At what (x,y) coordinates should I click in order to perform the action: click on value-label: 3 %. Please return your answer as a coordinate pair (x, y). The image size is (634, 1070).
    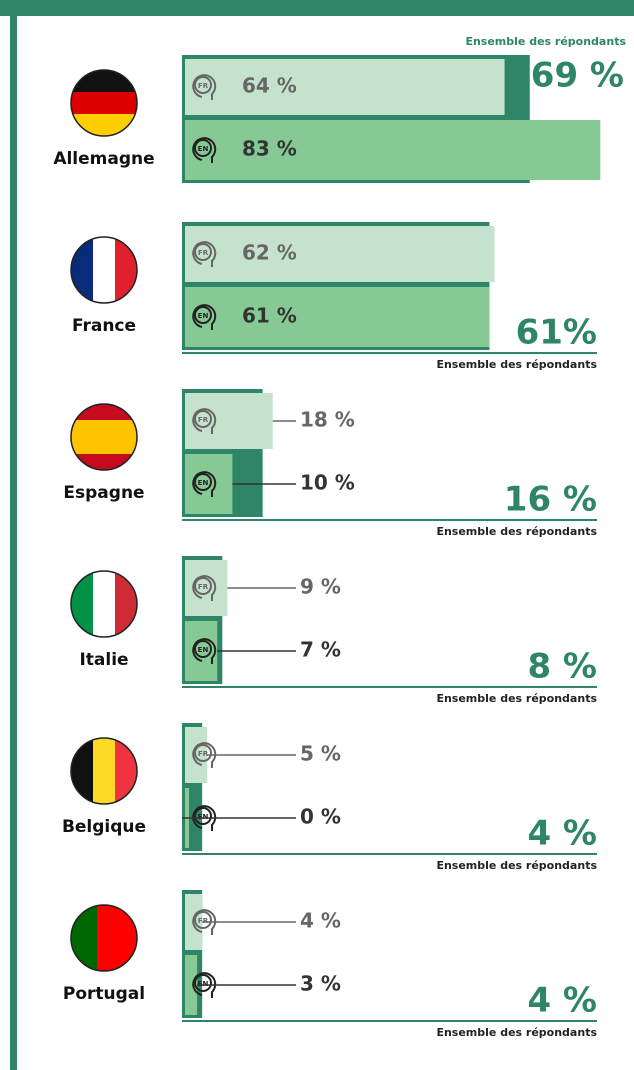
    Looking at the image, I should click on (320, 984).